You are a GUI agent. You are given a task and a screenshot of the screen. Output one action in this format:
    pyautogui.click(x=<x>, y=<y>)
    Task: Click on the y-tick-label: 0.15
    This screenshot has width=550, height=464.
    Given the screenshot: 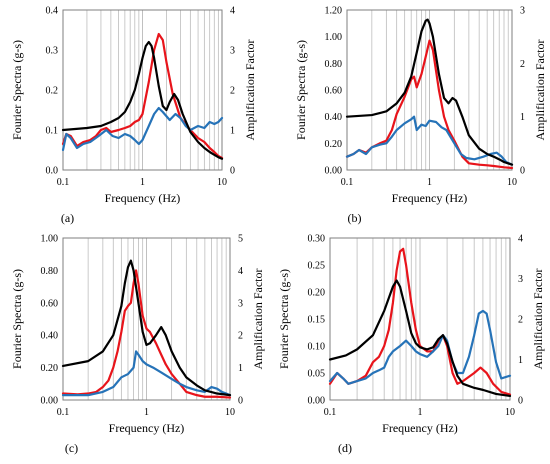 What is the action you would take?
    pyautogui.click(x=317, y=320)
    